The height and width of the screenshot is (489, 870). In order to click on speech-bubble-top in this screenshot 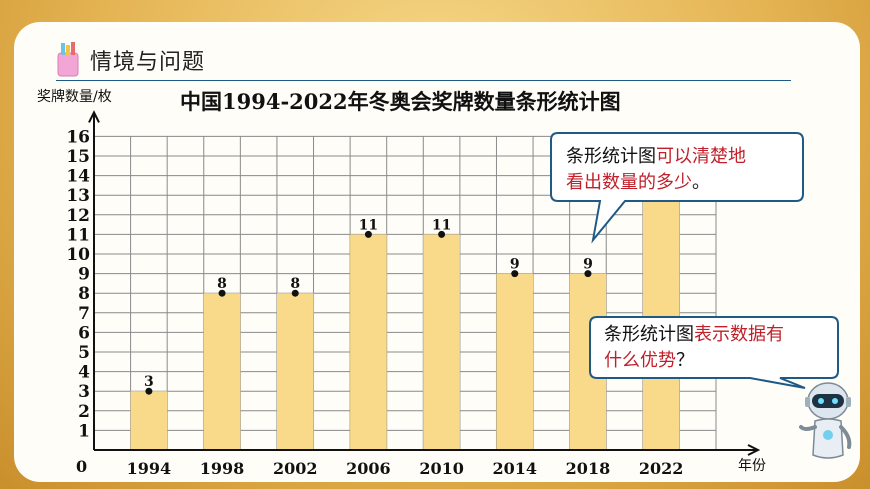, I will do `click(677, 188)`.